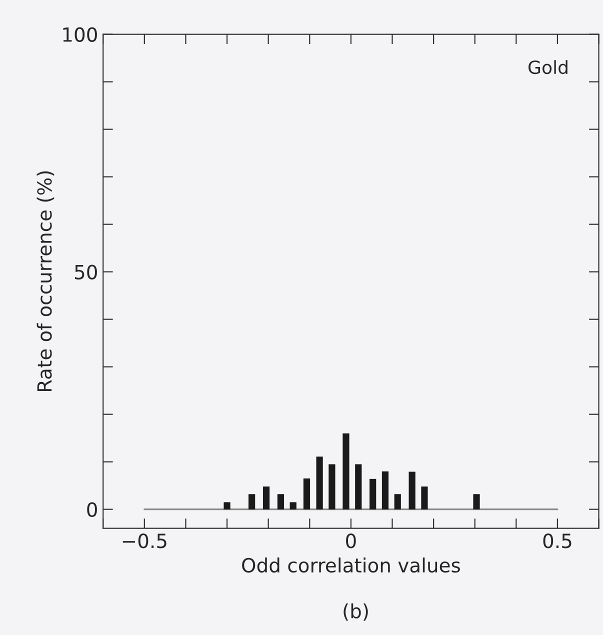 The width and height of the screenshot is (603, 635). I want to click on y-tick-label: 50, so click(86, 272).